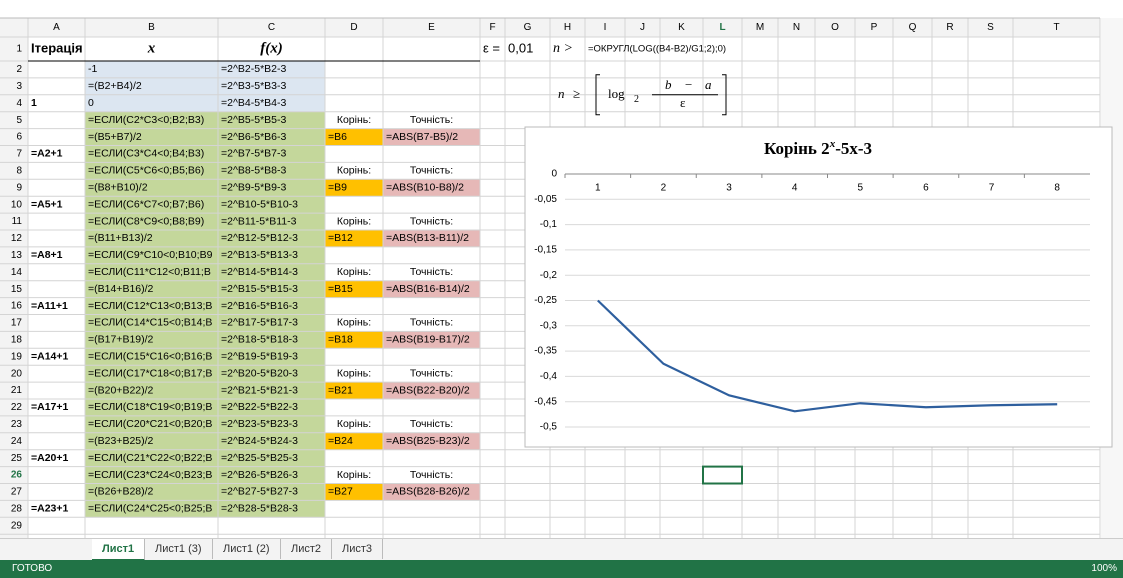  Describe the element at coordinates (797, 148) in the screenshot. I see `chart-title-part: Корінь 2` at that location.